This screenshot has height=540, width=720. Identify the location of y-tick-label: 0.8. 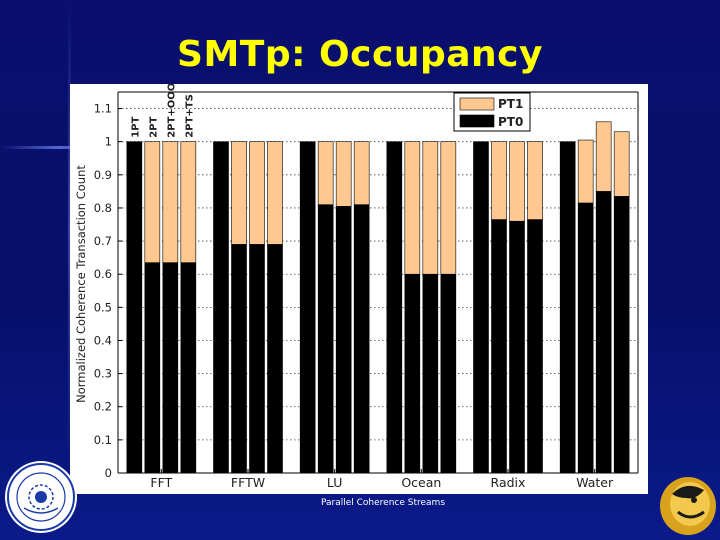
(103, 208).